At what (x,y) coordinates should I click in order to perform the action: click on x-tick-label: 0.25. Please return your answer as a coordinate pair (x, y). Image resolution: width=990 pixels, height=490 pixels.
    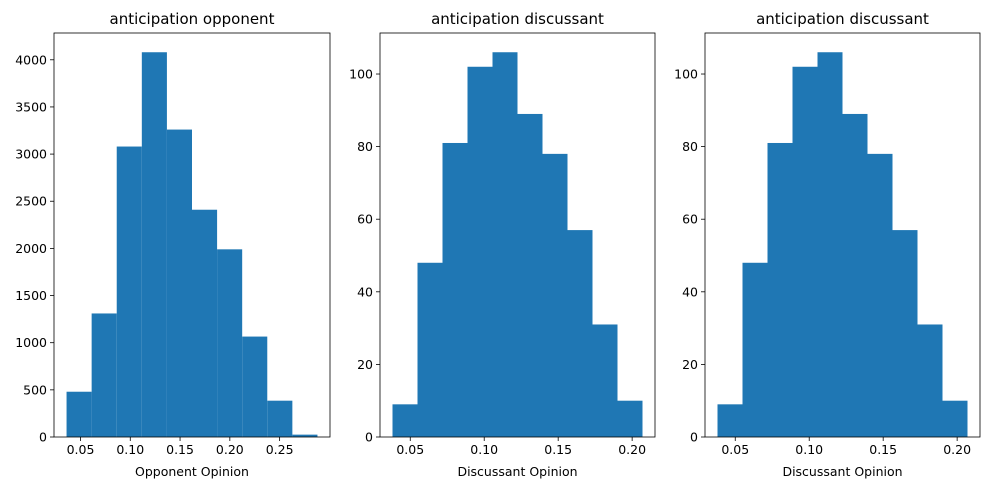
    Looking at the image, I should click on (280, 449).